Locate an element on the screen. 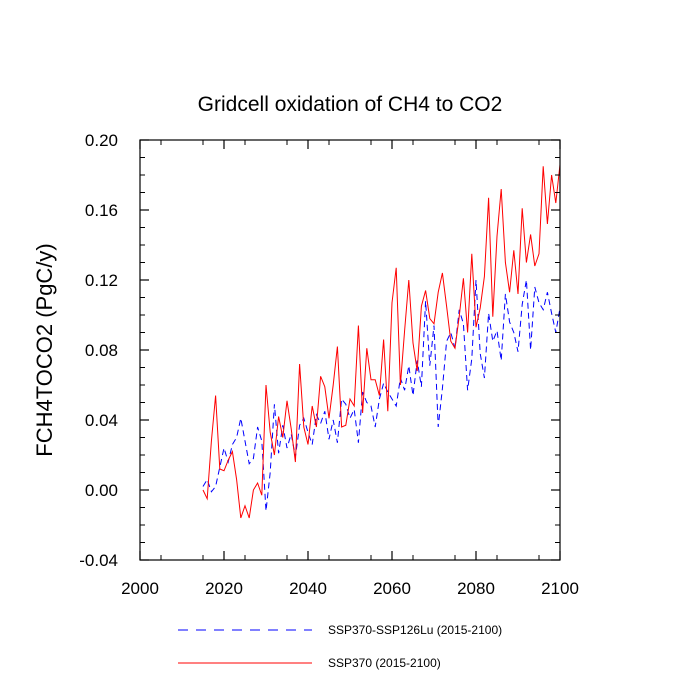  x-tick-label: 2060 is located at coordinates (392, 588).